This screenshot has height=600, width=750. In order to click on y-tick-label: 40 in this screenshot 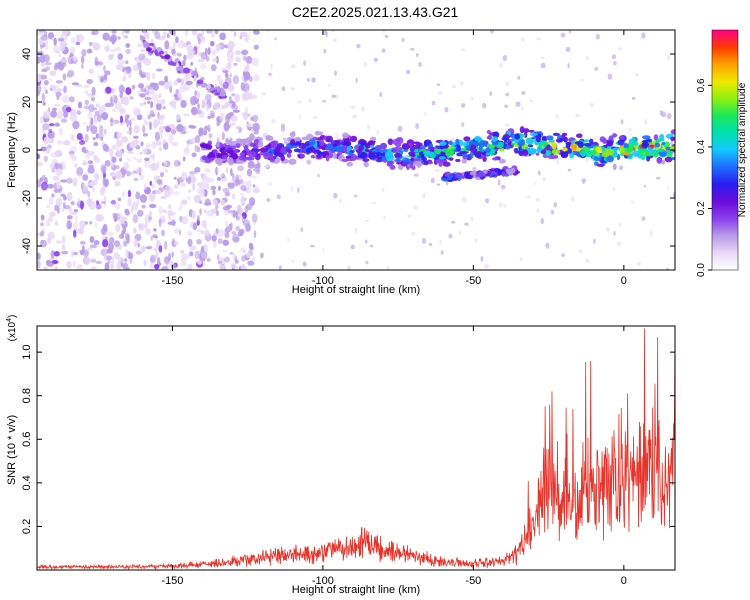, I will do `click(27, 54)`.